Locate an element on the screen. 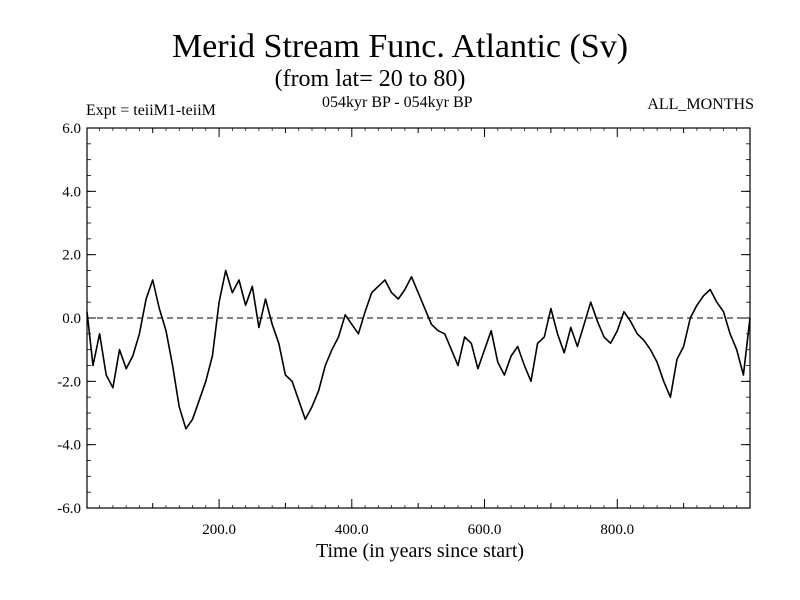 Image resolution: width=800 pixels, height=600 pixels. months-label: ALL_MONTHS is located at coordinates (700, 104).